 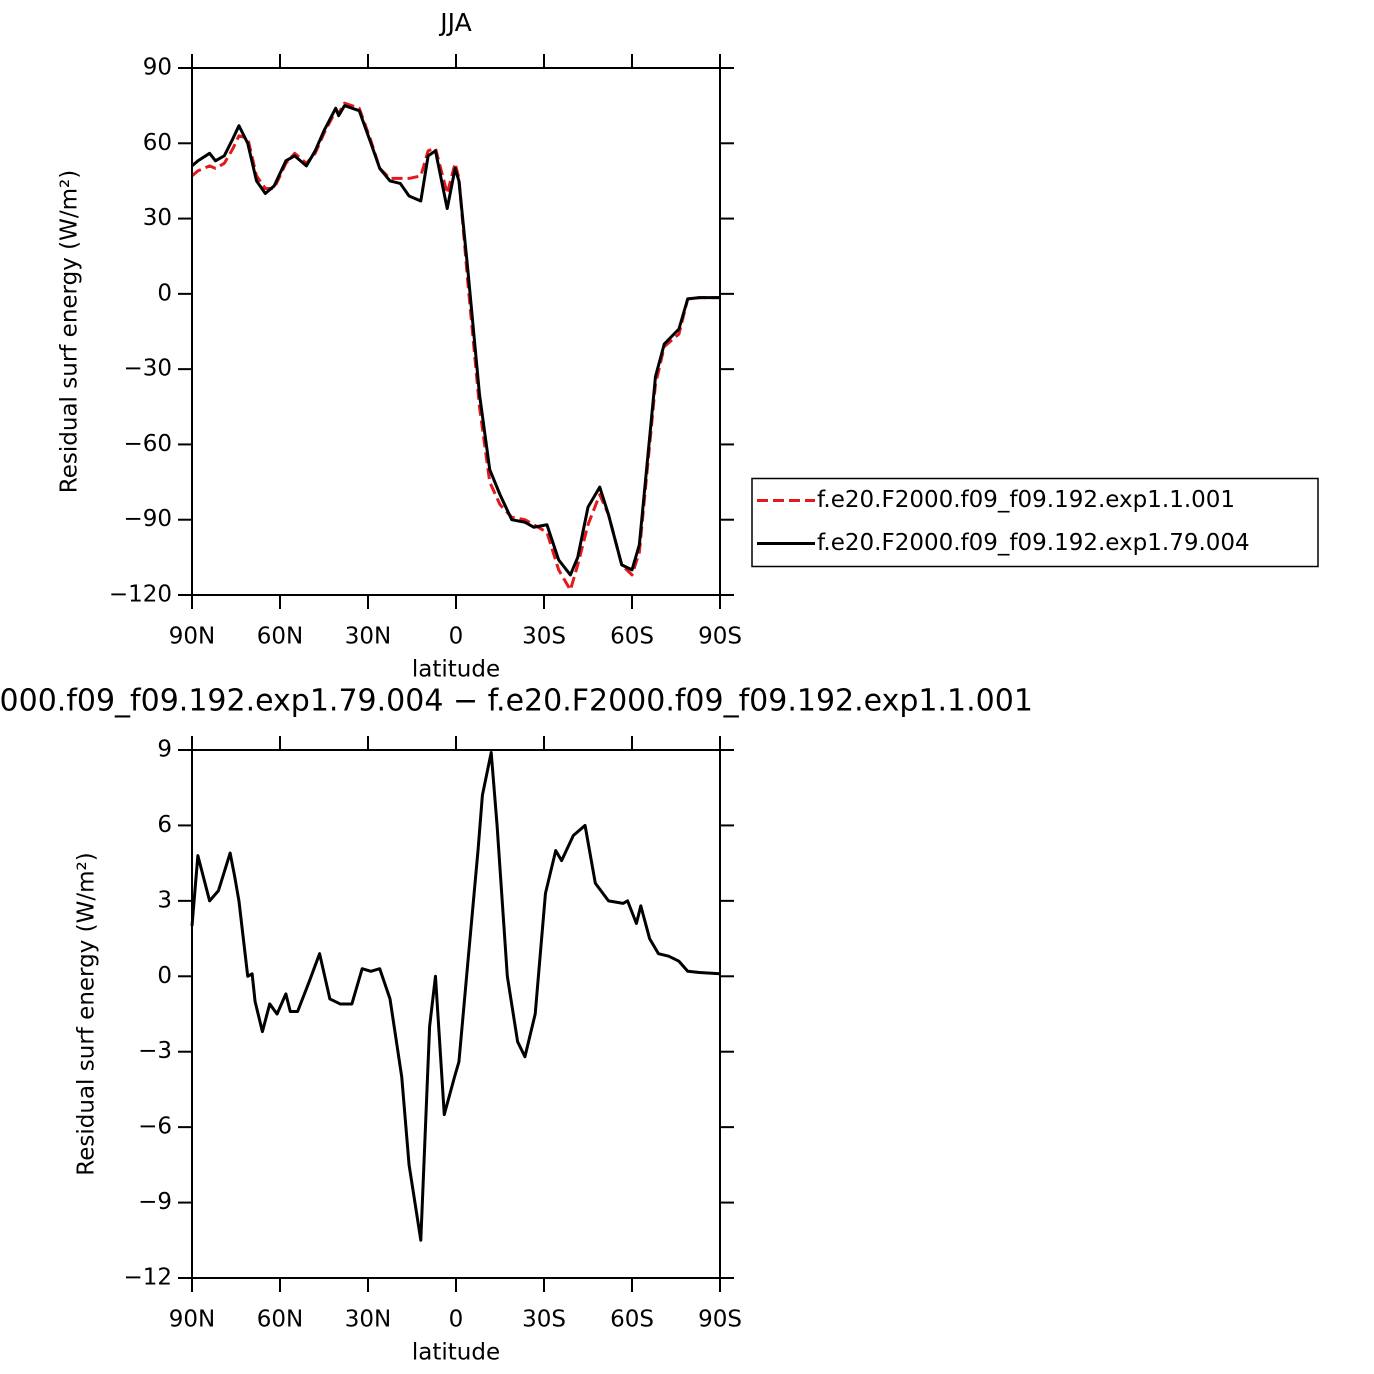 I want to click on chart-title: JJA, so click(x=454, y=22).